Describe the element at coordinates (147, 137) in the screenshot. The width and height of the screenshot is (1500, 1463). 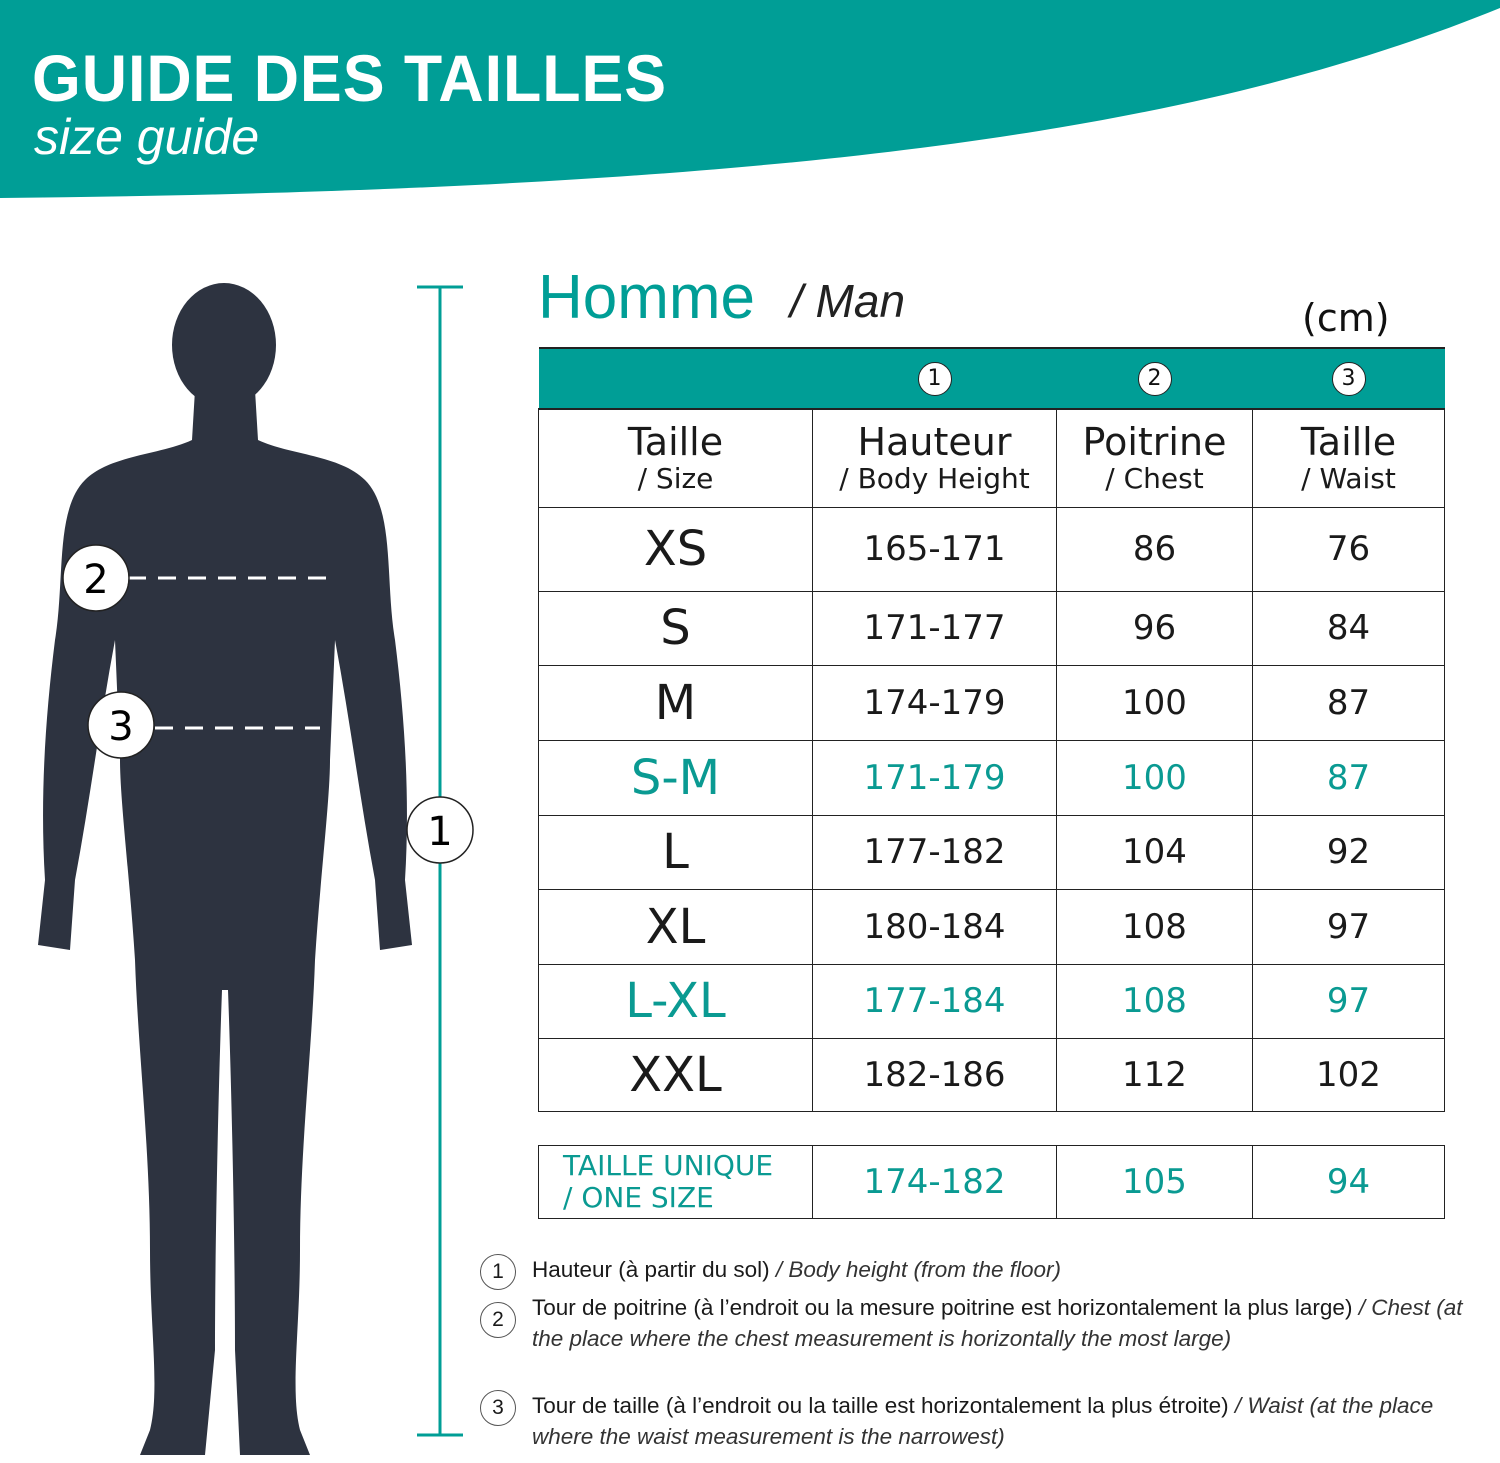
I see `page-subtitle: size guide` at that location.